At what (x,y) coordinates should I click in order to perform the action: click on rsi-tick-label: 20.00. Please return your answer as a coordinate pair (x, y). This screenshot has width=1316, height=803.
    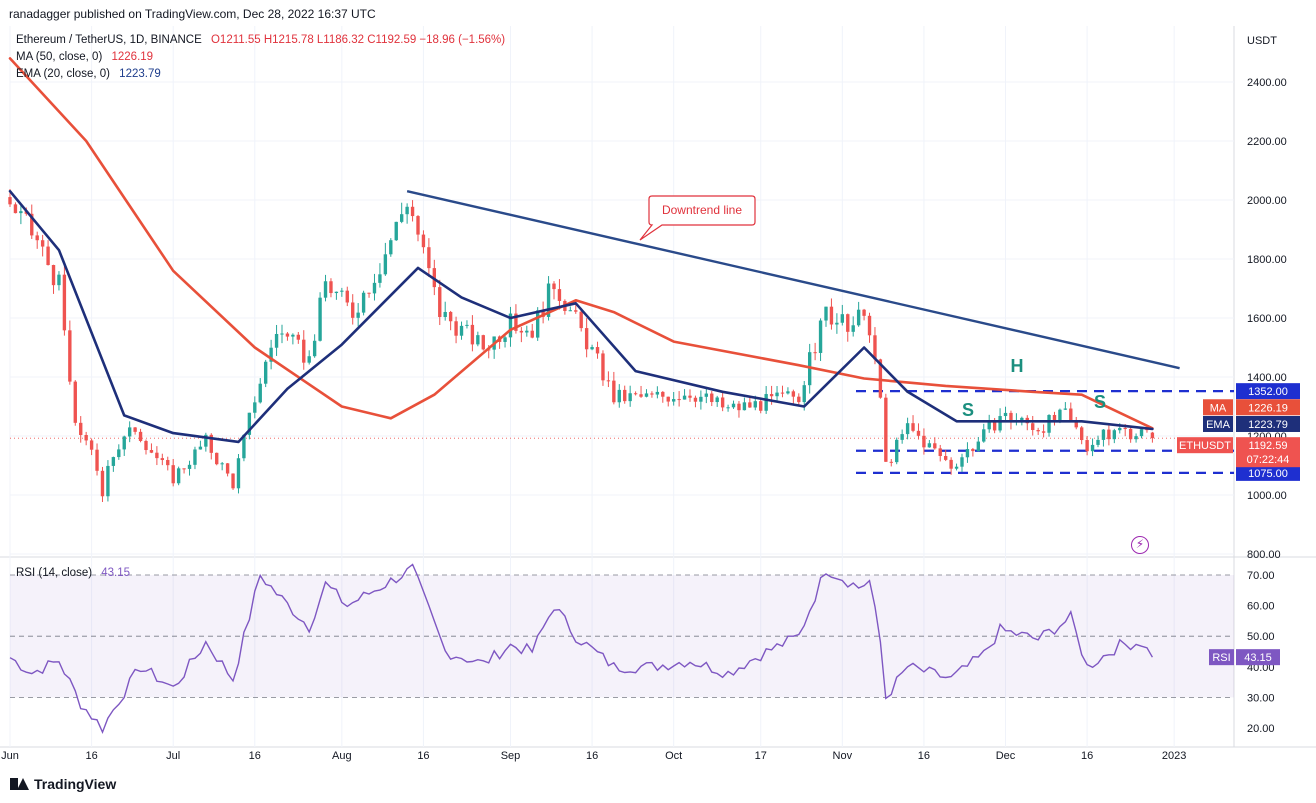
    Looking at the image, I should click on (1261, 729).